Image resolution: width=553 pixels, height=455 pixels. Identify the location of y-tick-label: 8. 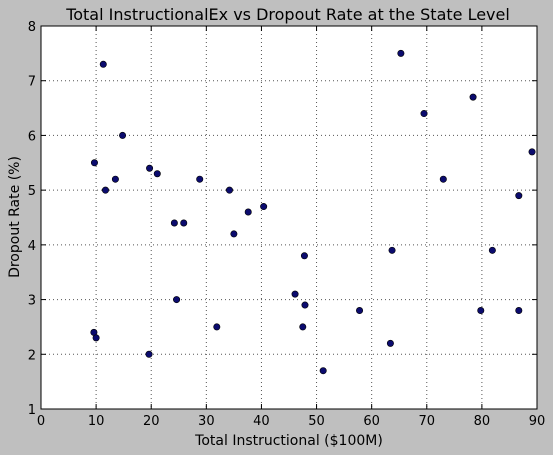
(32, 27).